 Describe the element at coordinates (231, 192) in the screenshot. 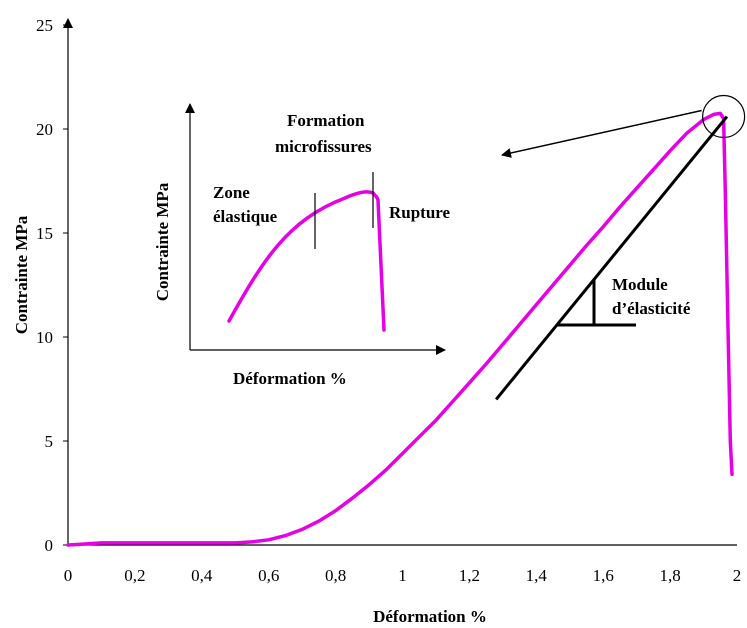

I see `inset-zone-label-1: Zone` at that location.